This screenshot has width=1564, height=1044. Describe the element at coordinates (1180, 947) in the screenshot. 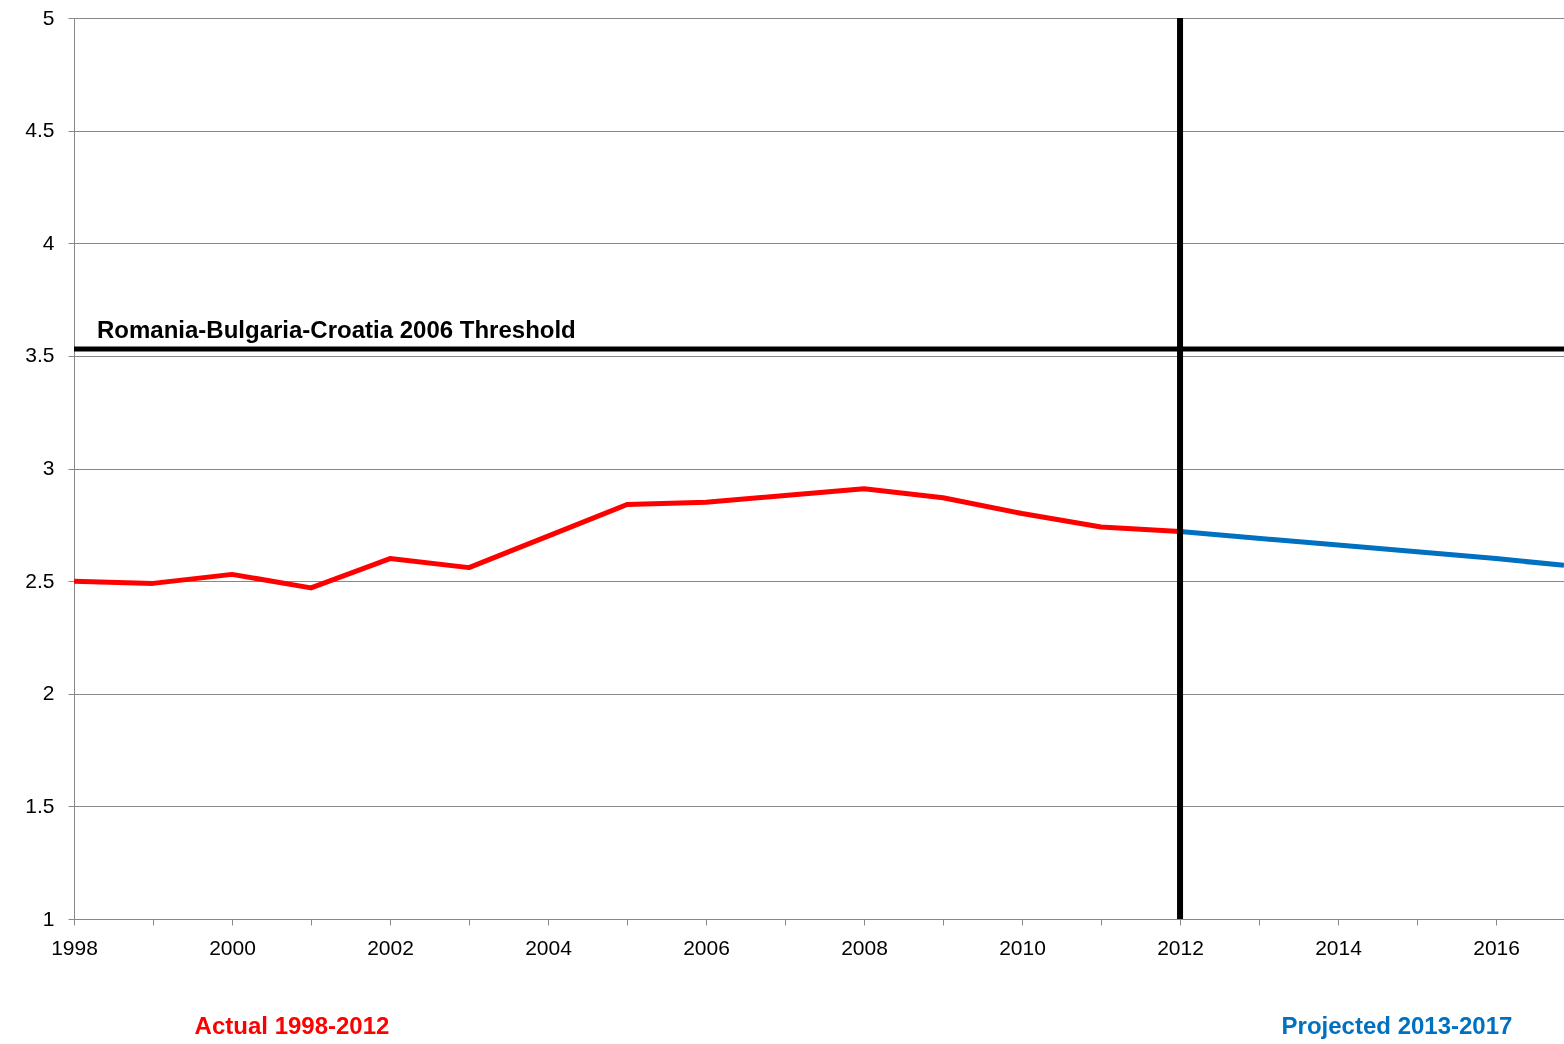

I see `x-tick-label: 2012` at that location.